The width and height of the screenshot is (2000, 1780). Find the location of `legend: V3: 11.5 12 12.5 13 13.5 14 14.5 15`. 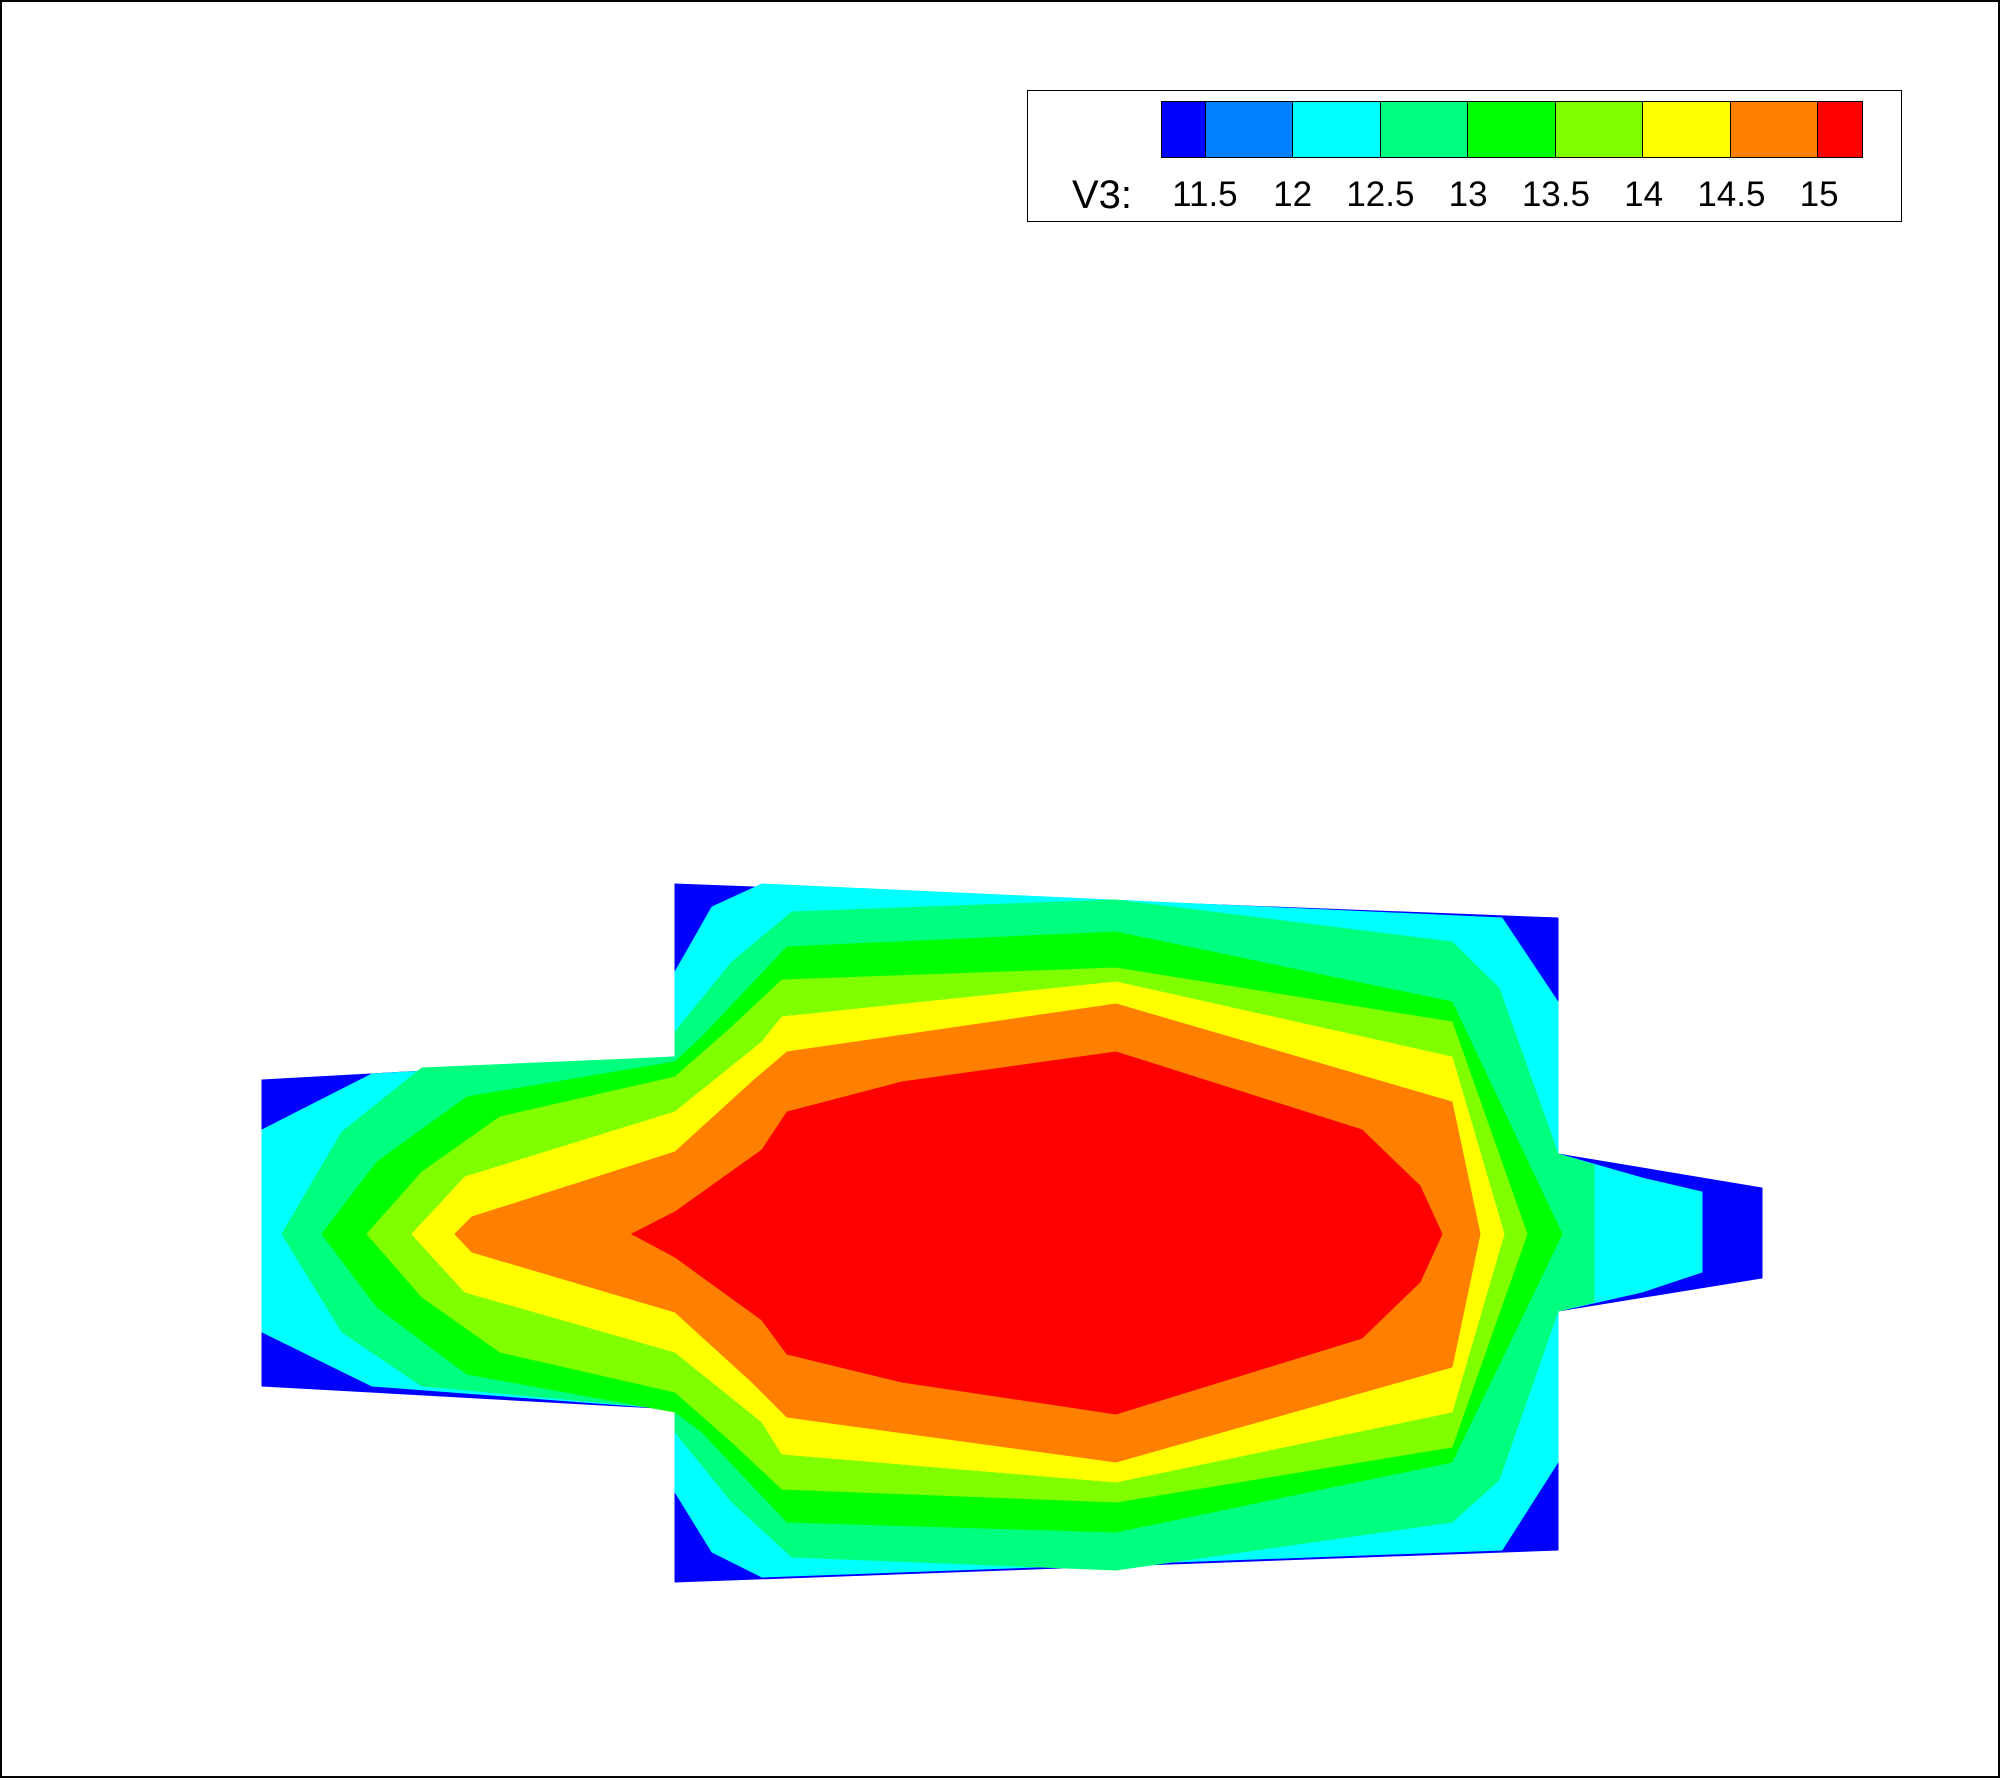

legend: V3: 11.5 12 12.5 13 13.5 14 14.5 15 is located at coordinates (1464, 156).